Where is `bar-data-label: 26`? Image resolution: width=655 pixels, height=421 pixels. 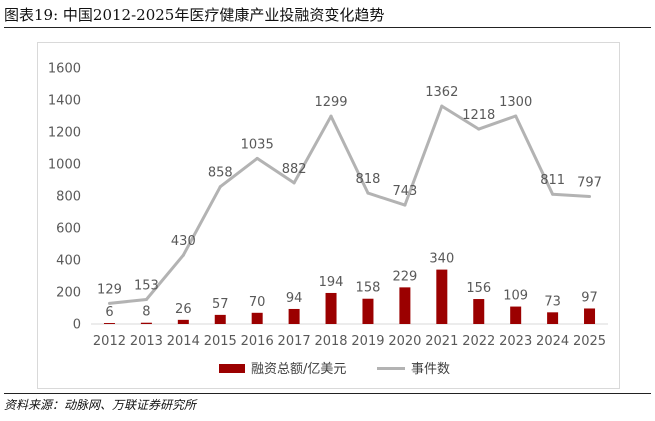 bar-data-label: 26 is located at coordinates (183, 309).